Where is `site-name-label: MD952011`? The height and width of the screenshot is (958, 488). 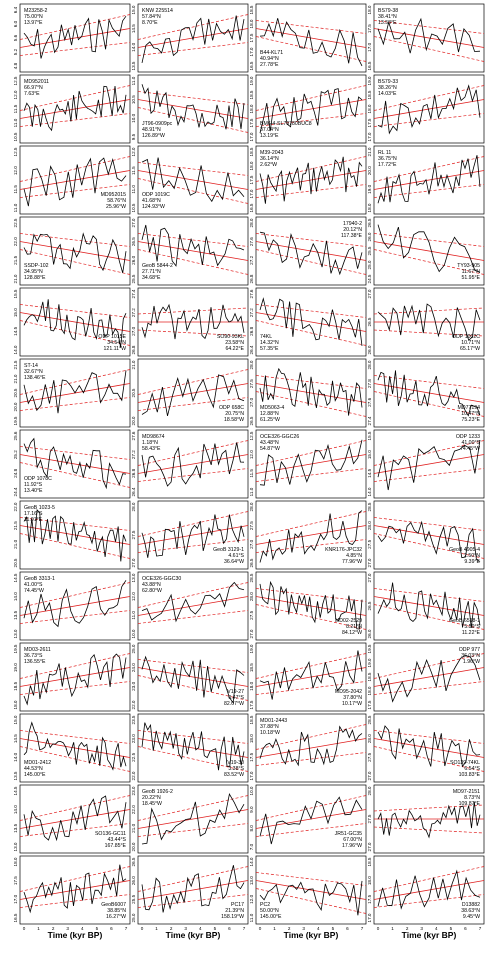 site-name-label: MD952011 is located at coordinates (36, 82).